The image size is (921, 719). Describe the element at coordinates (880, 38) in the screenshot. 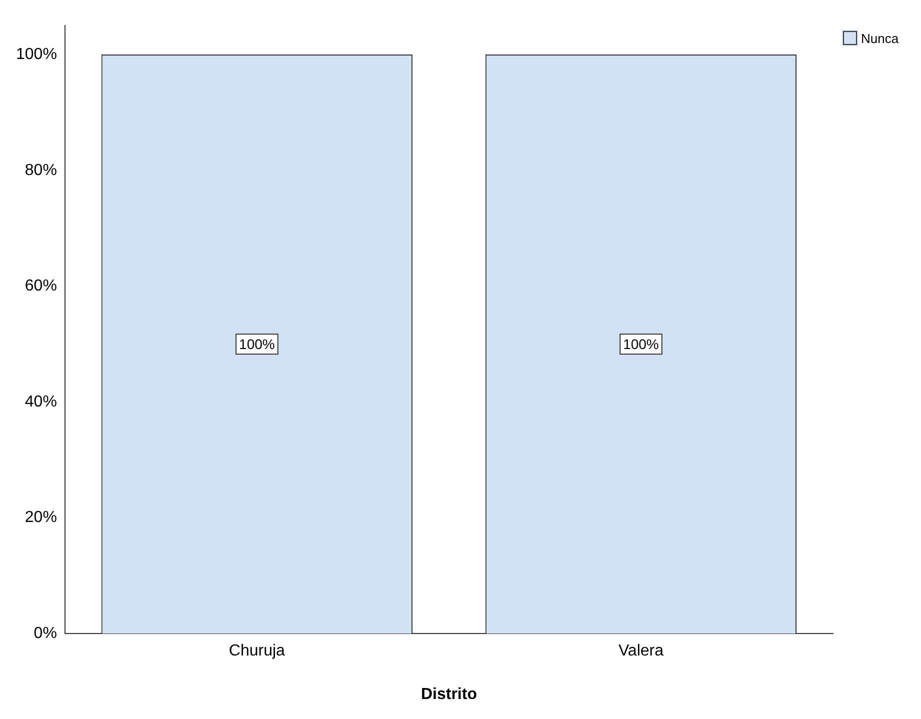

I see `legend-label: Nunca` at that location.